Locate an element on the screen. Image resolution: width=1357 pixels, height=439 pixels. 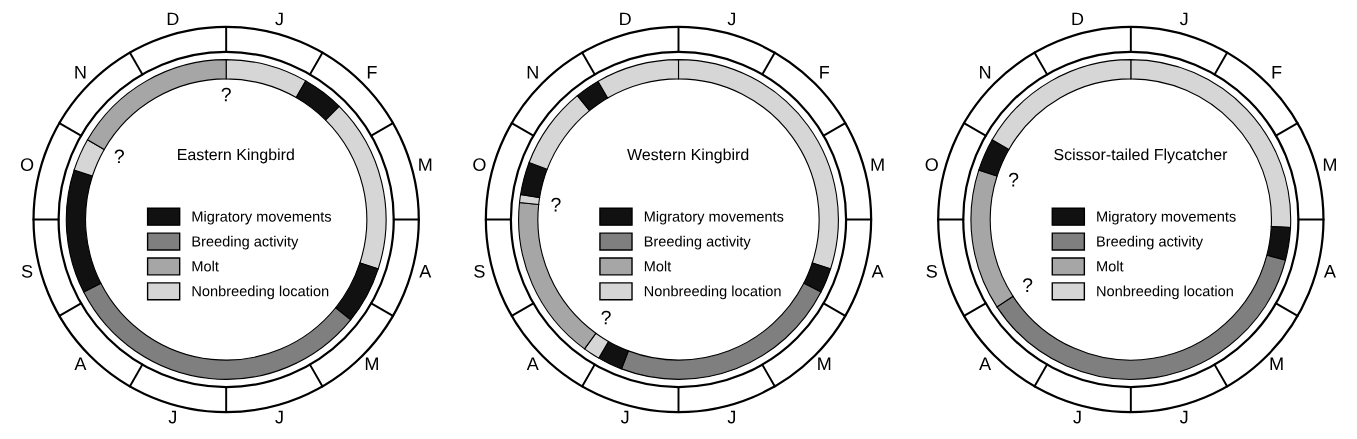
text: Eastern Kingbird is located at coordinates (236, 156).